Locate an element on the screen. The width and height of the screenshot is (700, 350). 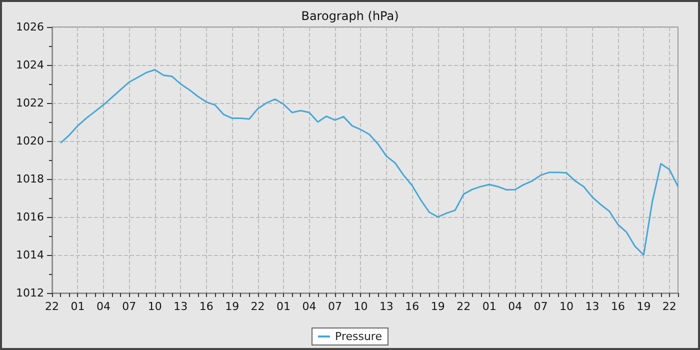
chart-title: Barograph (hPa) is located at coordinates (350, 16).